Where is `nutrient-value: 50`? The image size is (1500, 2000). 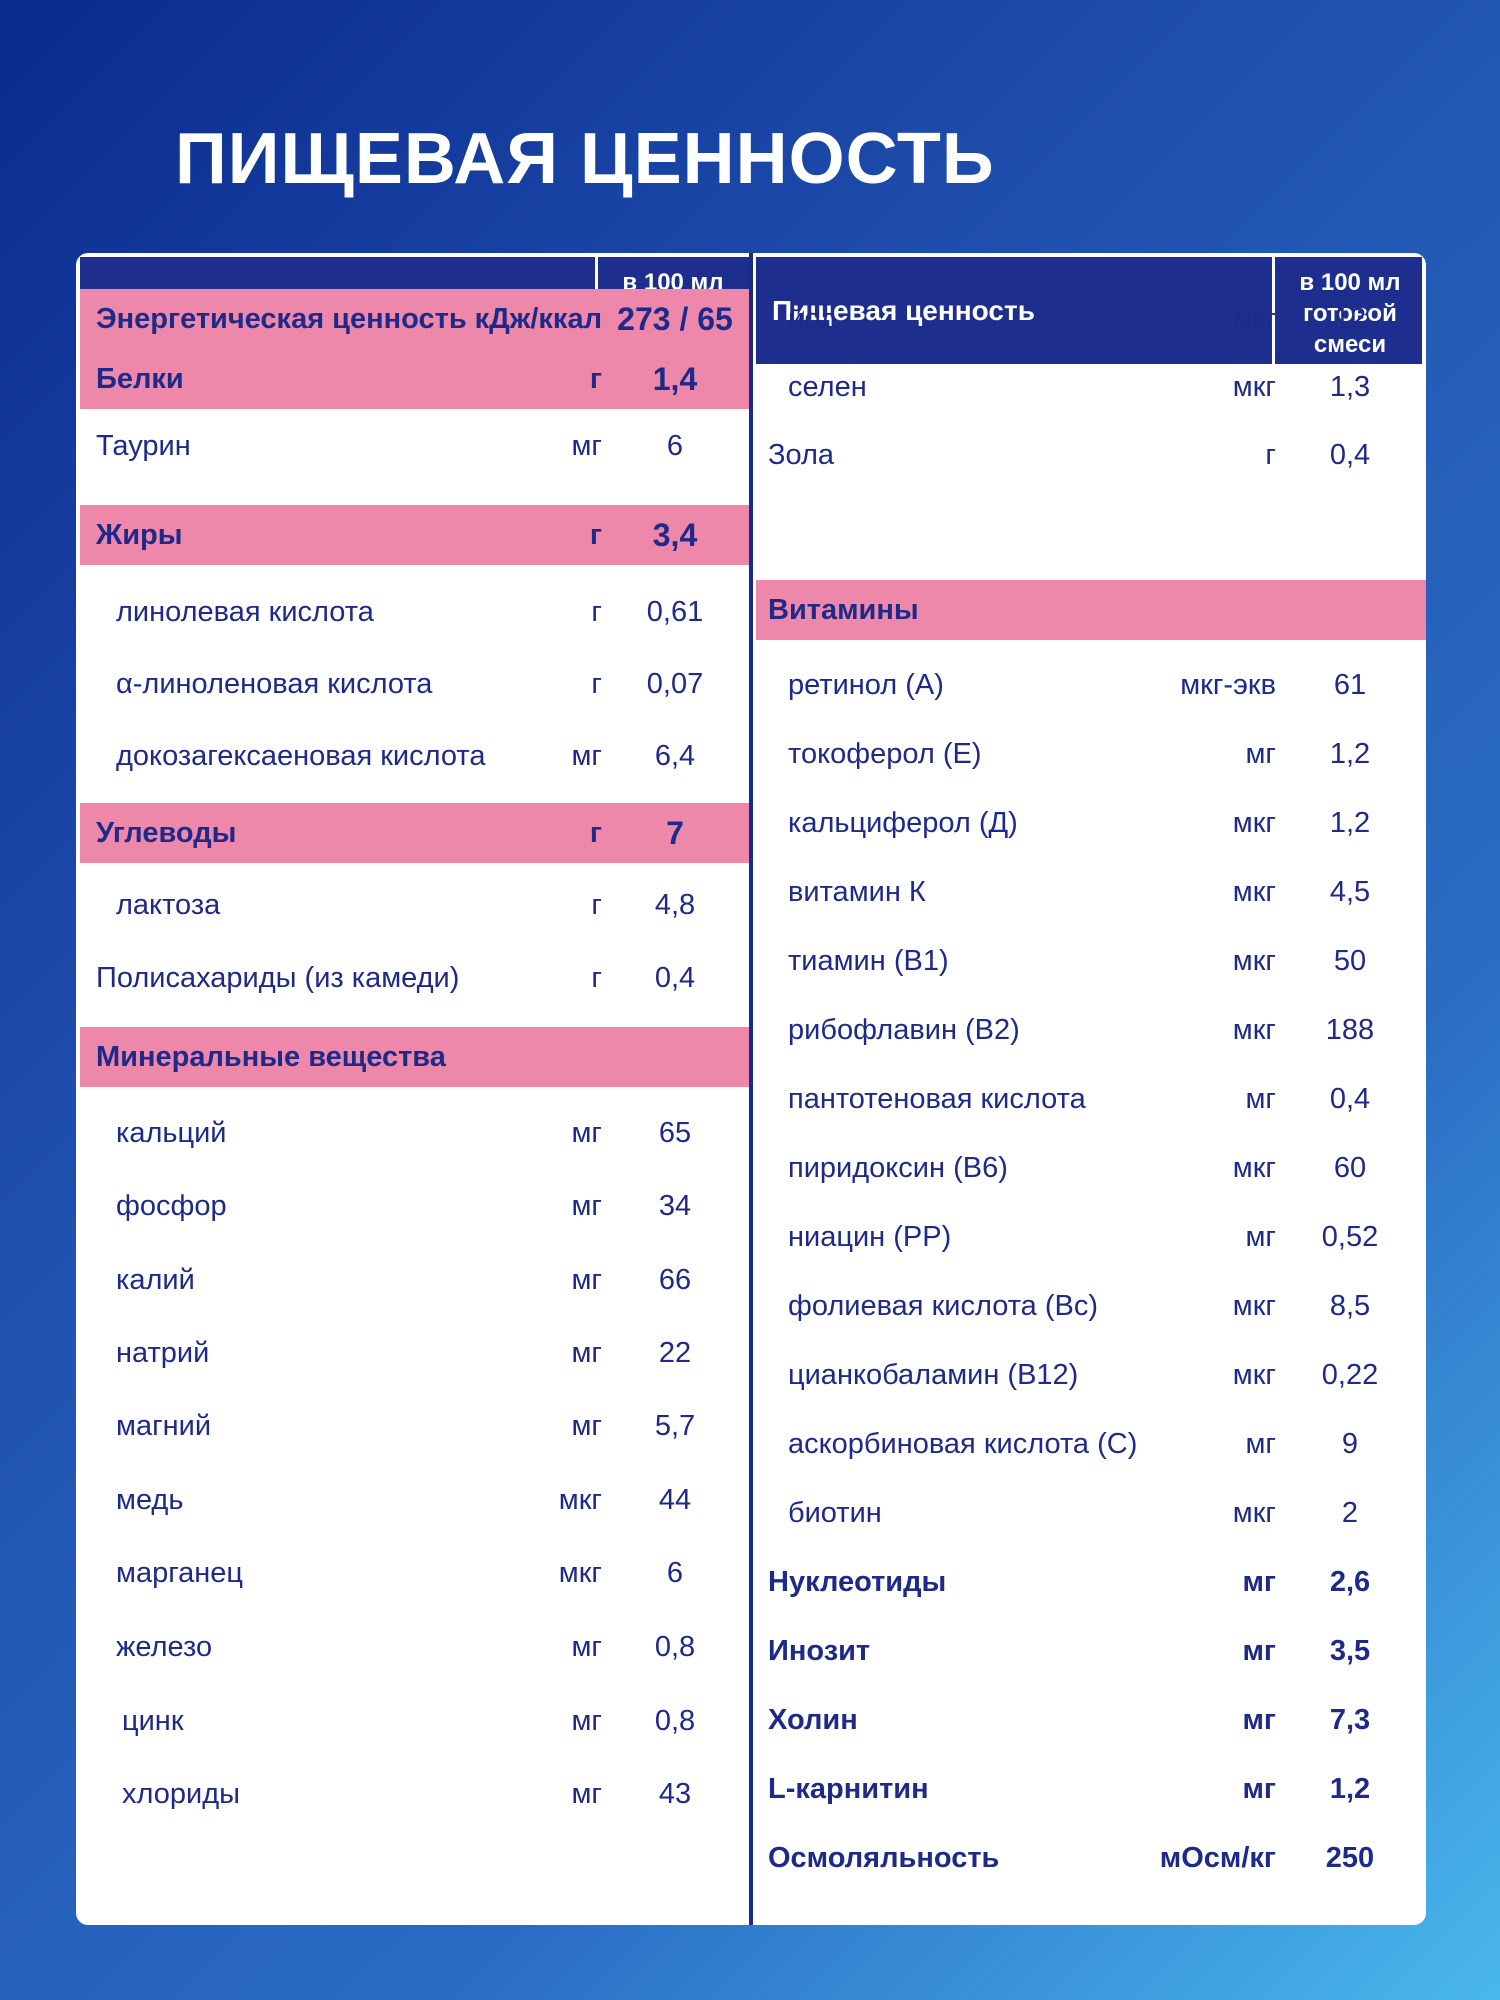
nutrient-value: 50 is located at coordinates (1350, 961).